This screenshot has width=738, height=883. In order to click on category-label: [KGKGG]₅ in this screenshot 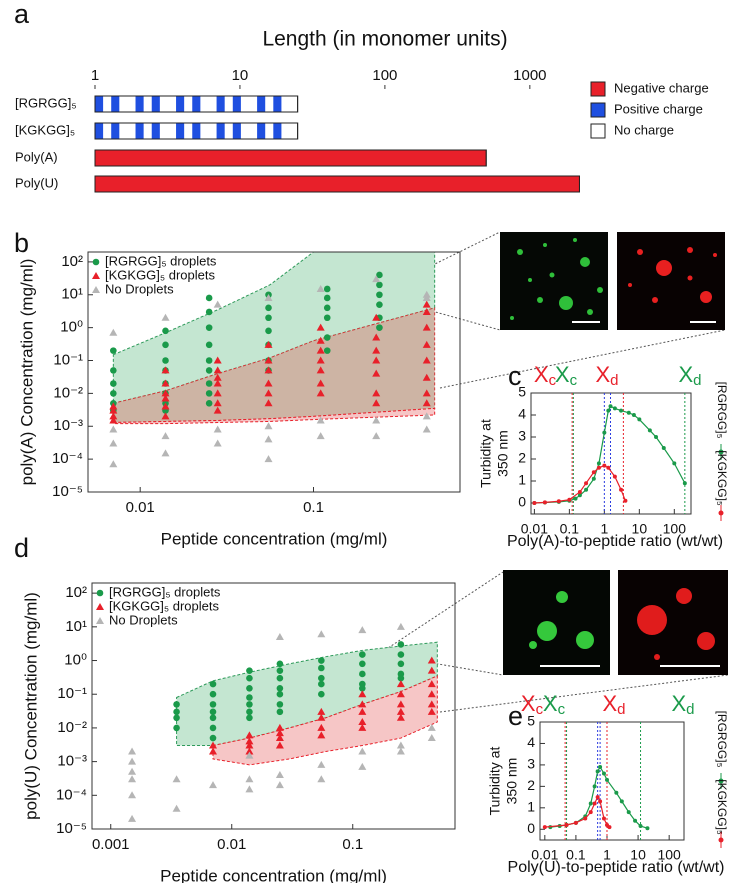, I will do `click(45, 129)`.